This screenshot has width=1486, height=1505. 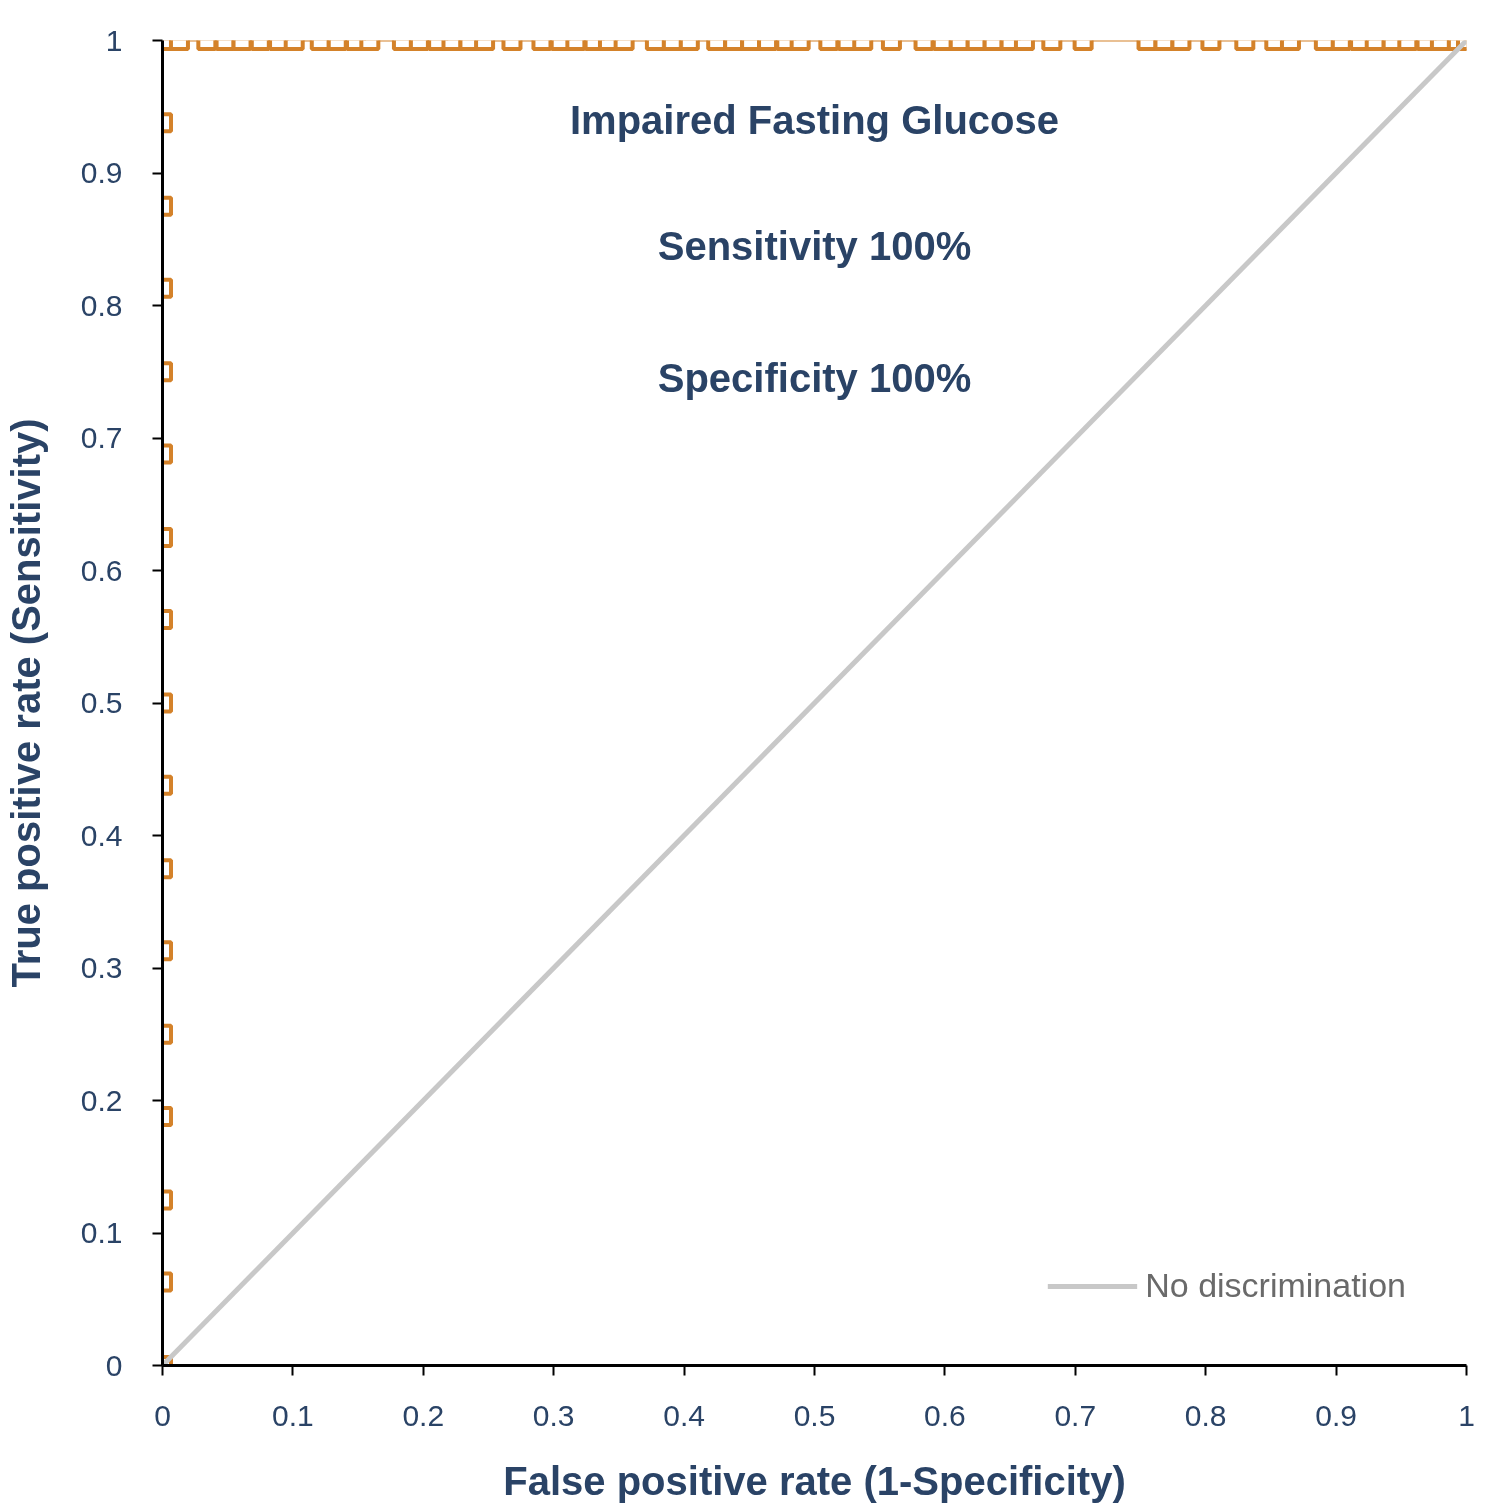 What do you see at coordinates (814, 245) in the screenshot?
I see `annotation: Sensitivity 100%` at bounding box center [814, 245].